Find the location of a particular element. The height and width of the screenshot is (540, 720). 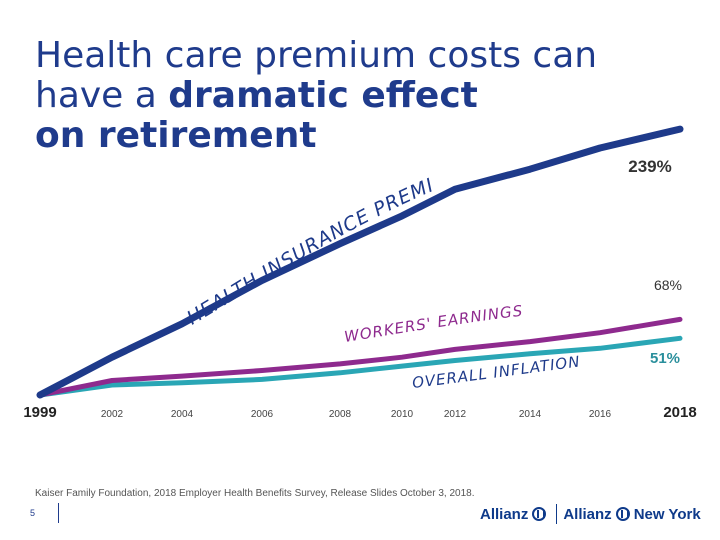

x-tick-label-2004: 2004 is located at coordinates (182, 414).